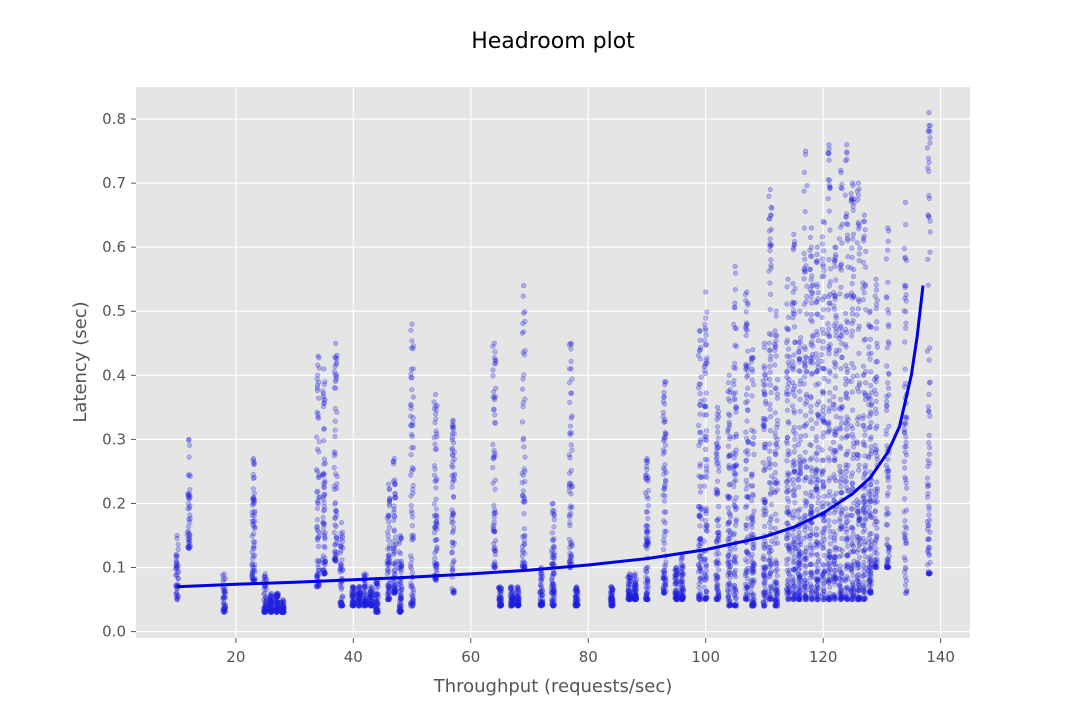 Image resolution: width=1080 pixels, height=720 pixels. Describe the element at coordinates (114, 568) in the screenshot. I see `y-tick-label: 0.1` at that location.